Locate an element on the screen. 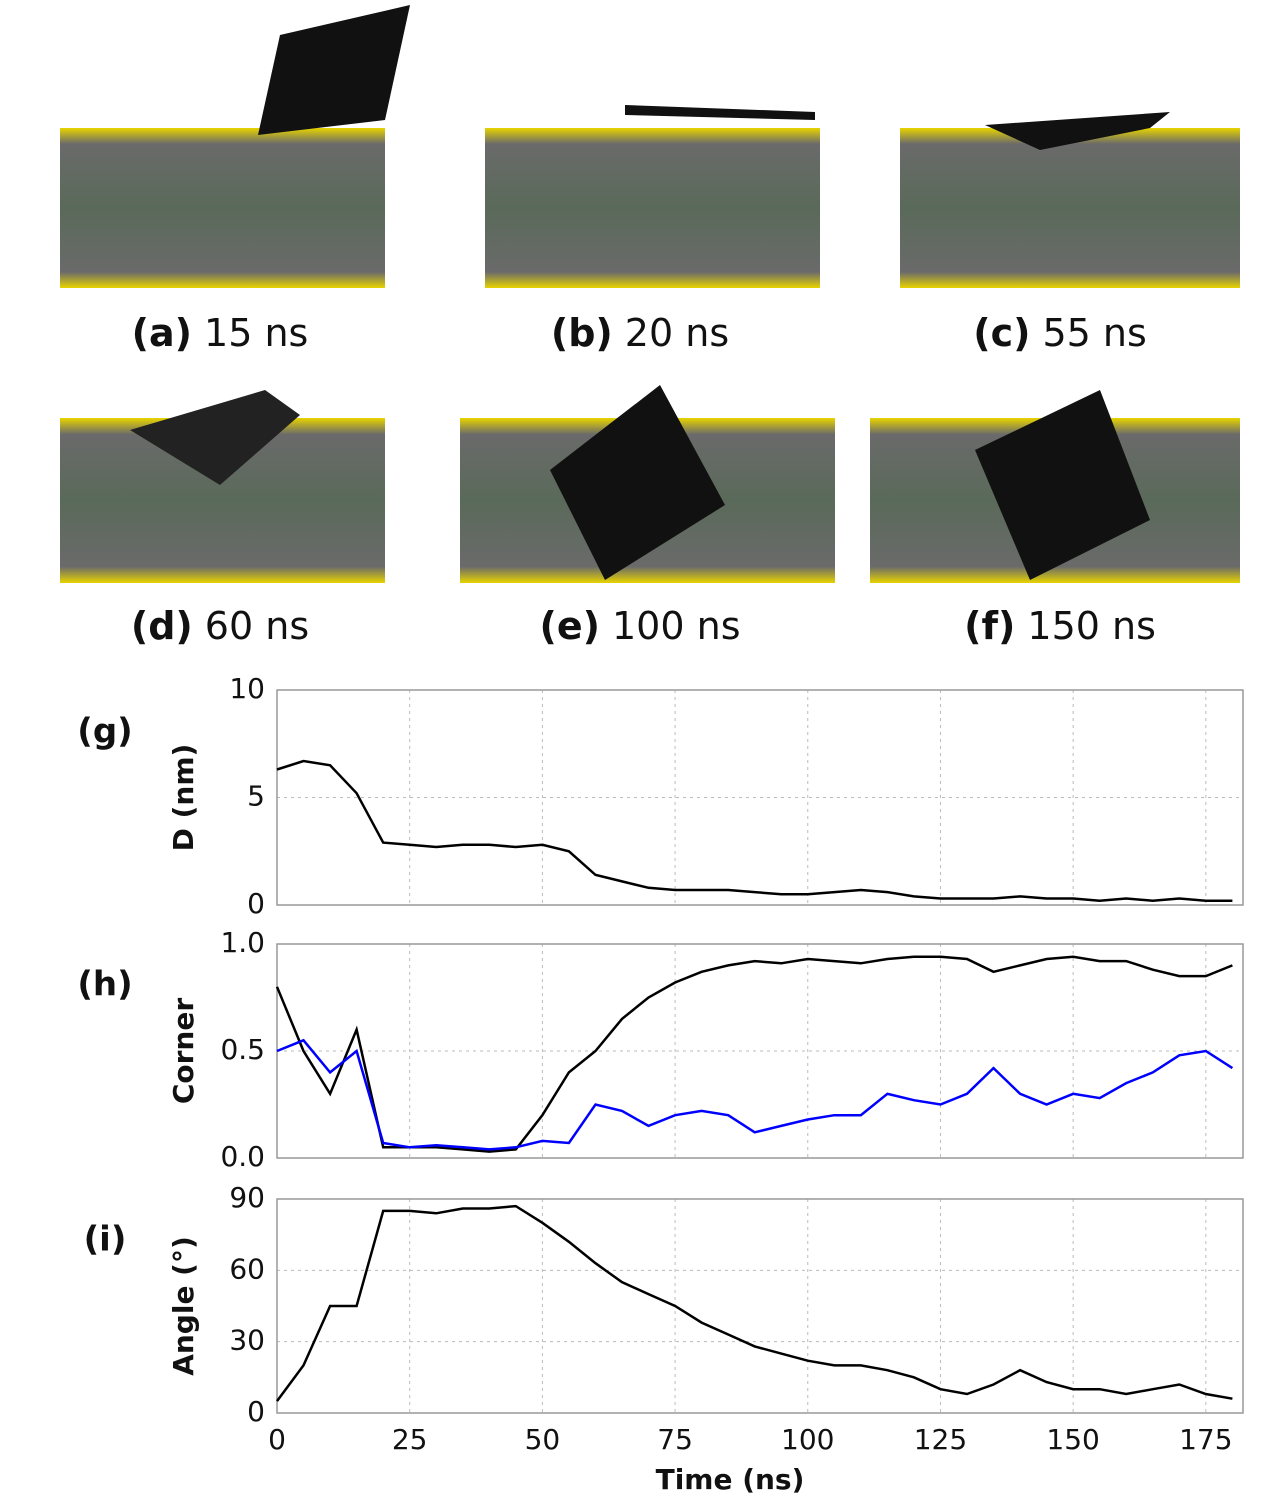 The image size is (1272, 1500). caption-time: 150 ns is located at coordinates (1091, 626).